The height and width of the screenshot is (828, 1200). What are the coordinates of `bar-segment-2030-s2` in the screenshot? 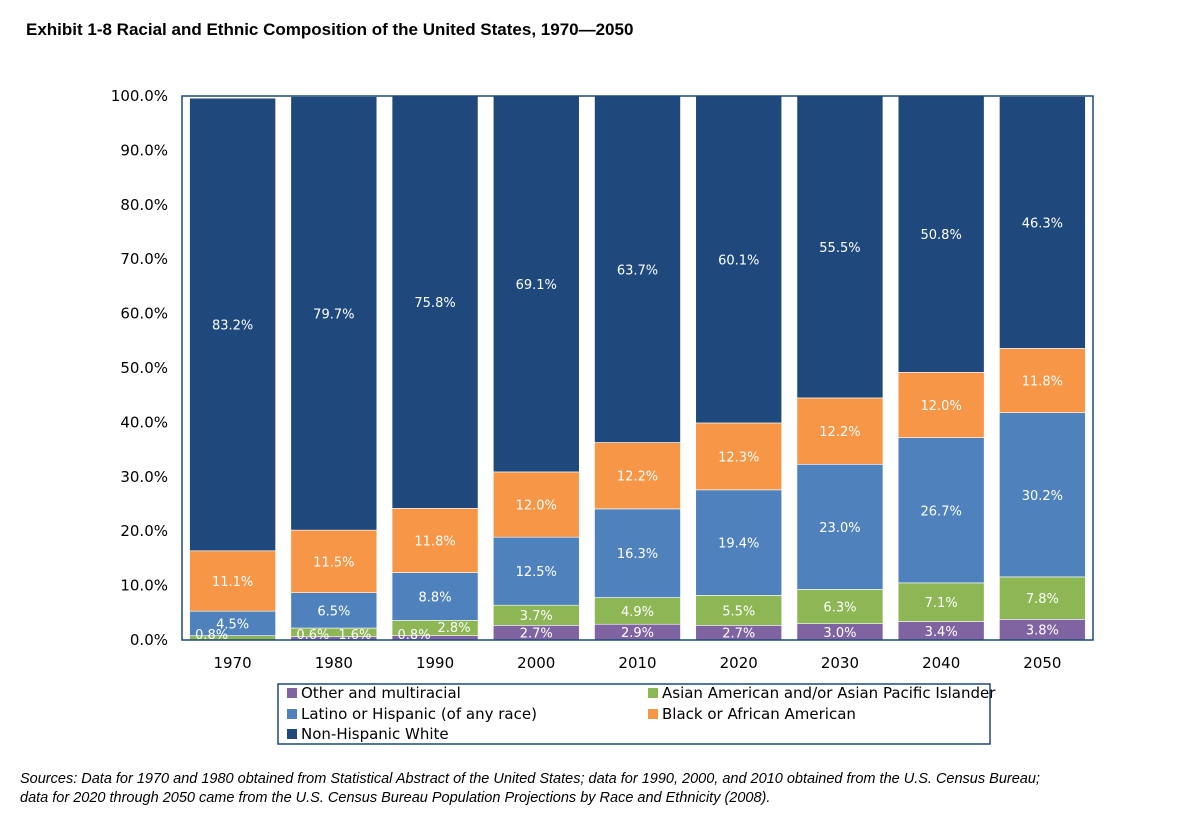 It's located at (840, 526).